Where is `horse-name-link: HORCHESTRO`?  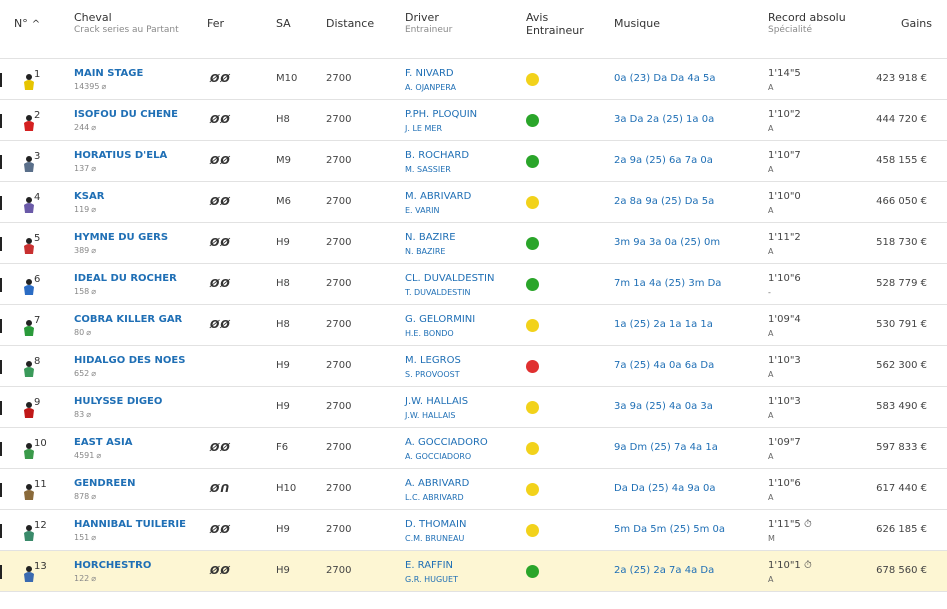
horse-name-link: HORCHESTRO is located at coordinates (113, 565).